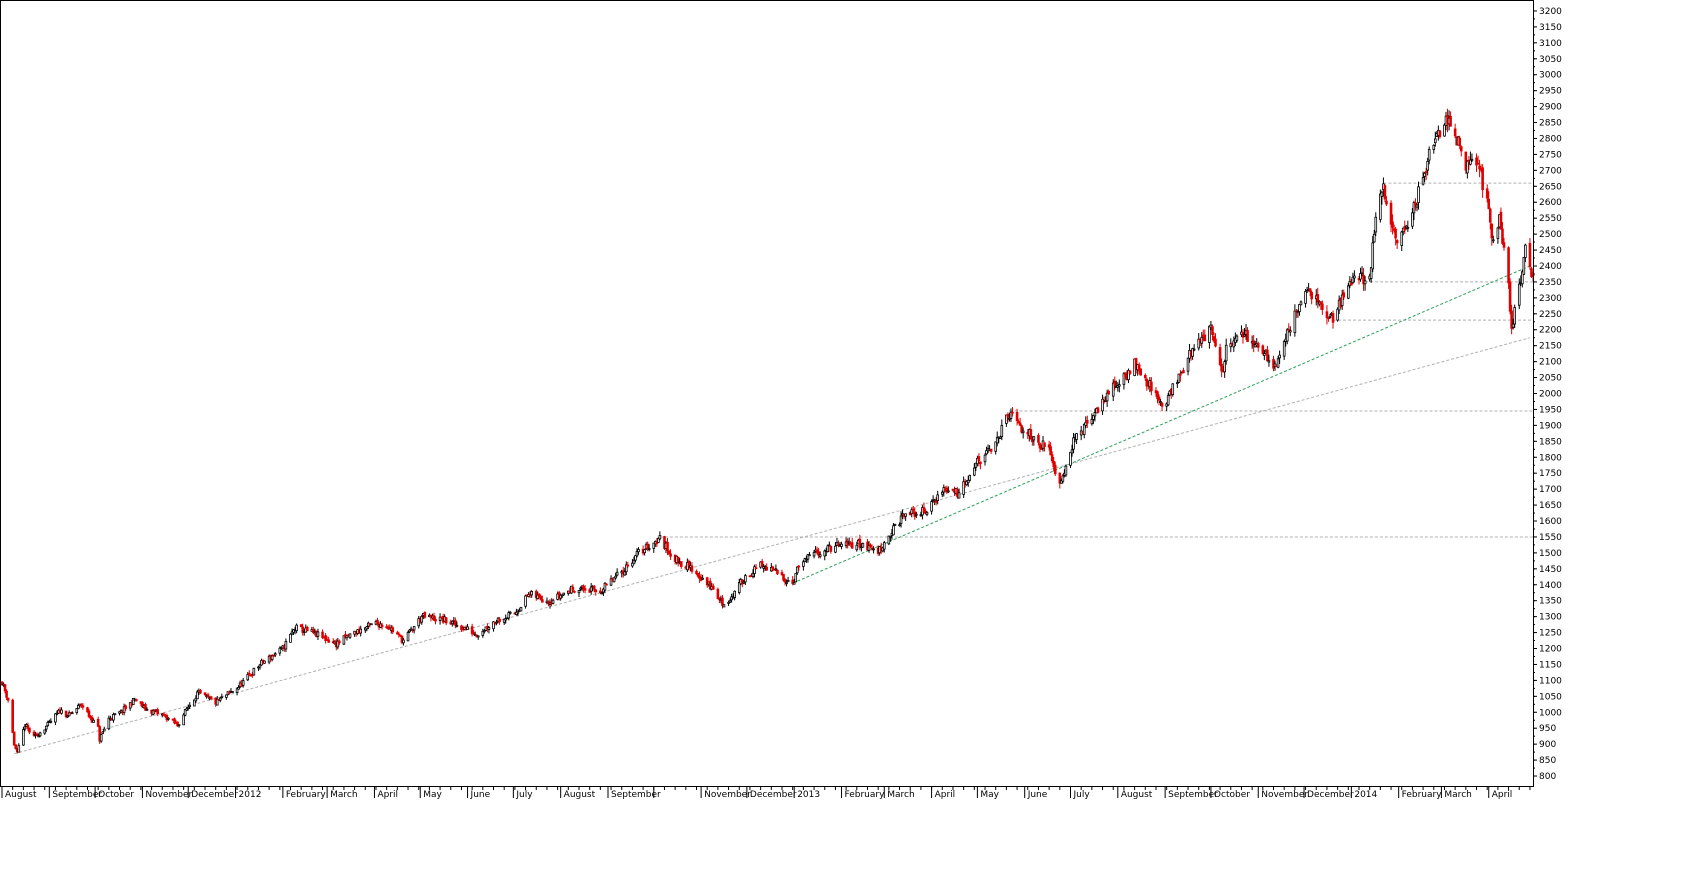  I want to click on y-tick-label: 3150, so click(1550, 28).